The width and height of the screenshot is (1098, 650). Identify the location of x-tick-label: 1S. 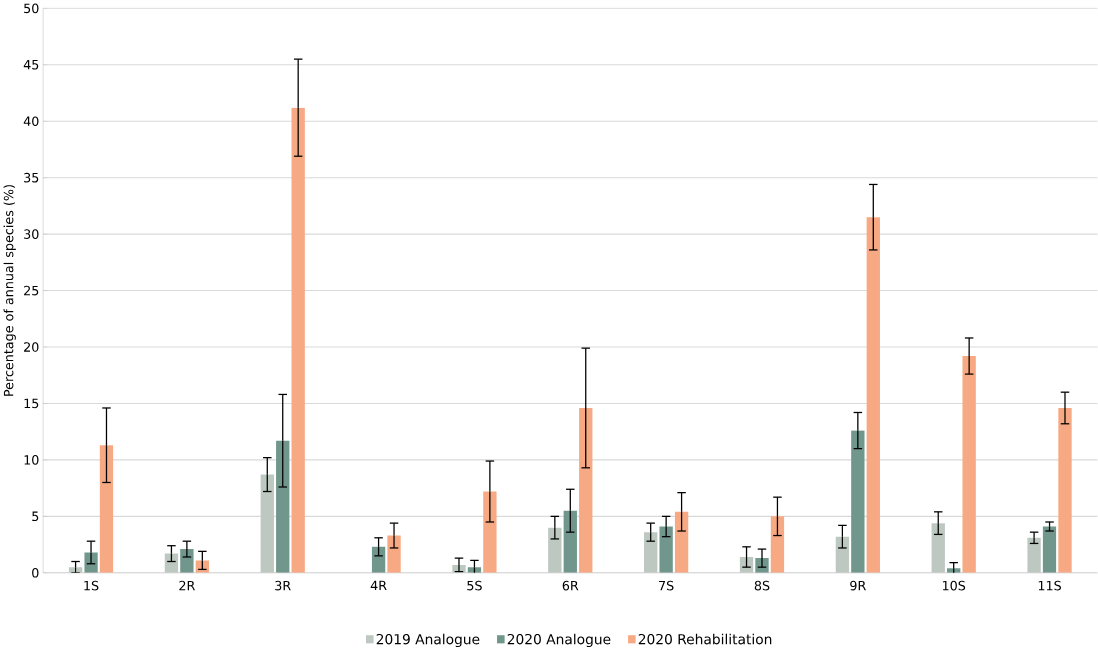
(91, 585).